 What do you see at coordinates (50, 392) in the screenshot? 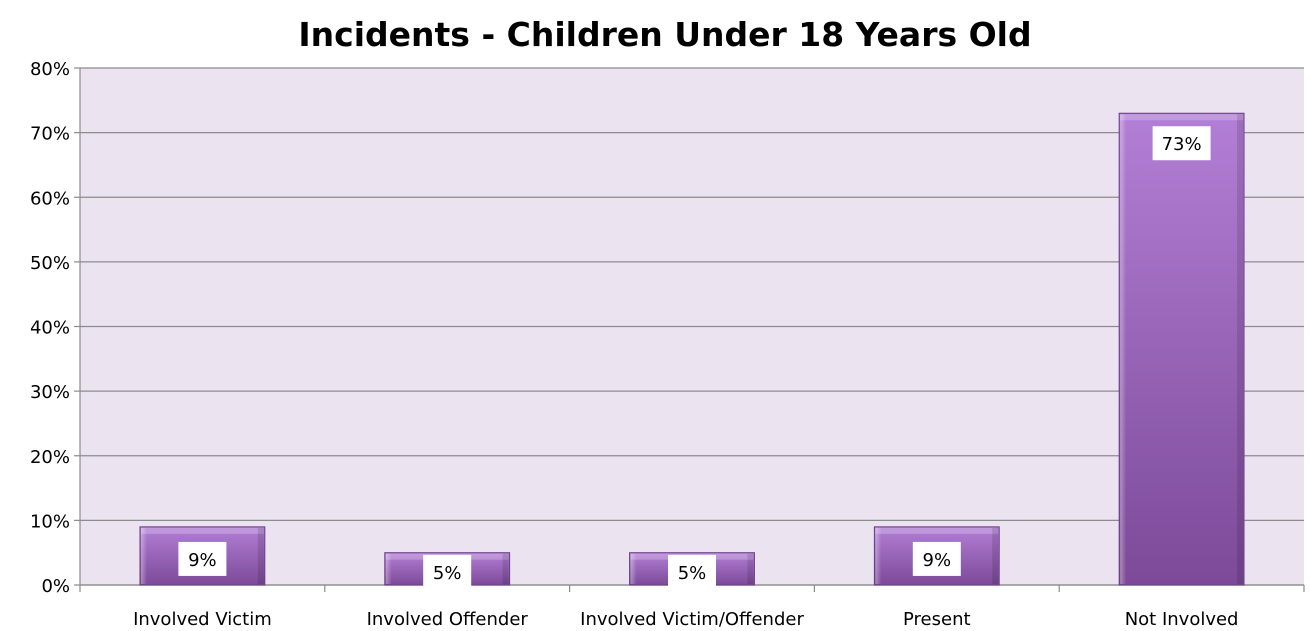
I see `y-tick-label: 30%` at bounding box center [50, 392].